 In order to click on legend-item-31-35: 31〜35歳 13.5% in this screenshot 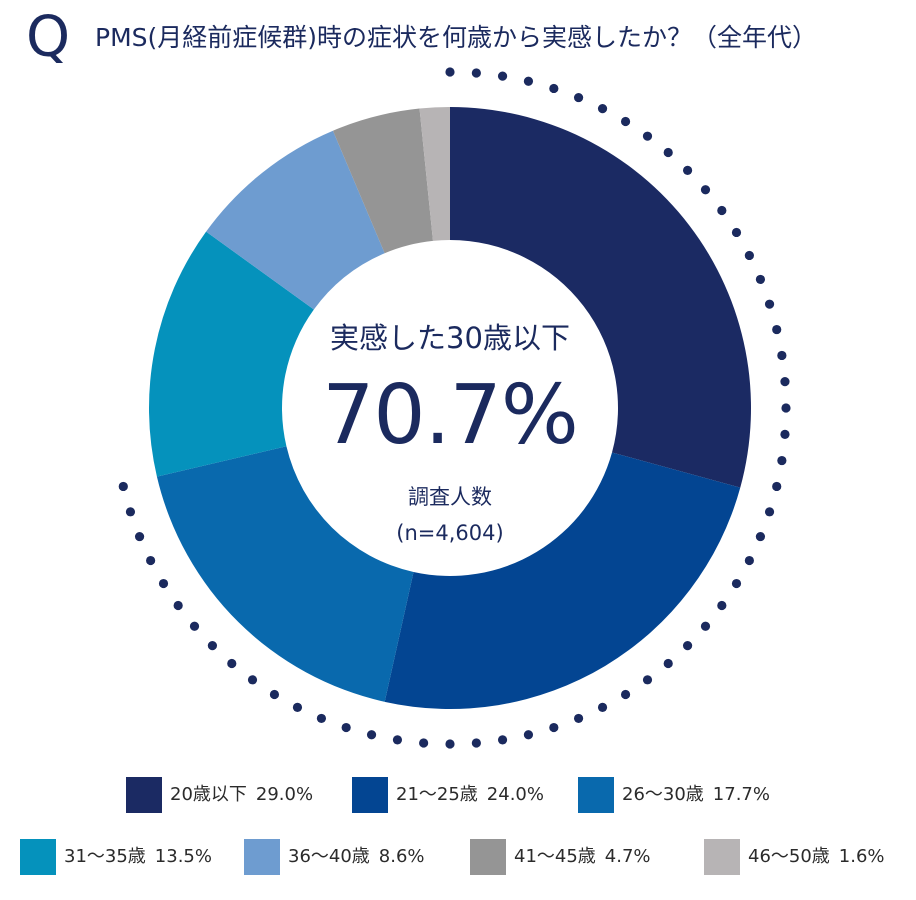, I will do `click(116, 857)`.